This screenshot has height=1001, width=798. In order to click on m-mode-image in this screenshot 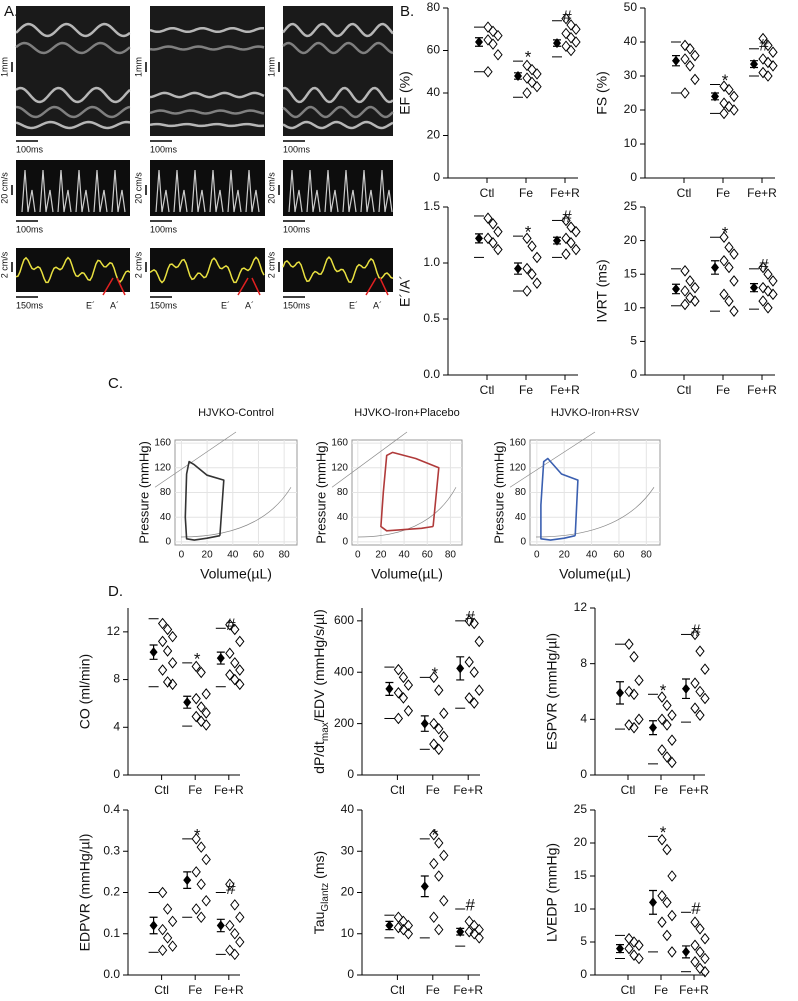, I will do `click(207, 71)`.